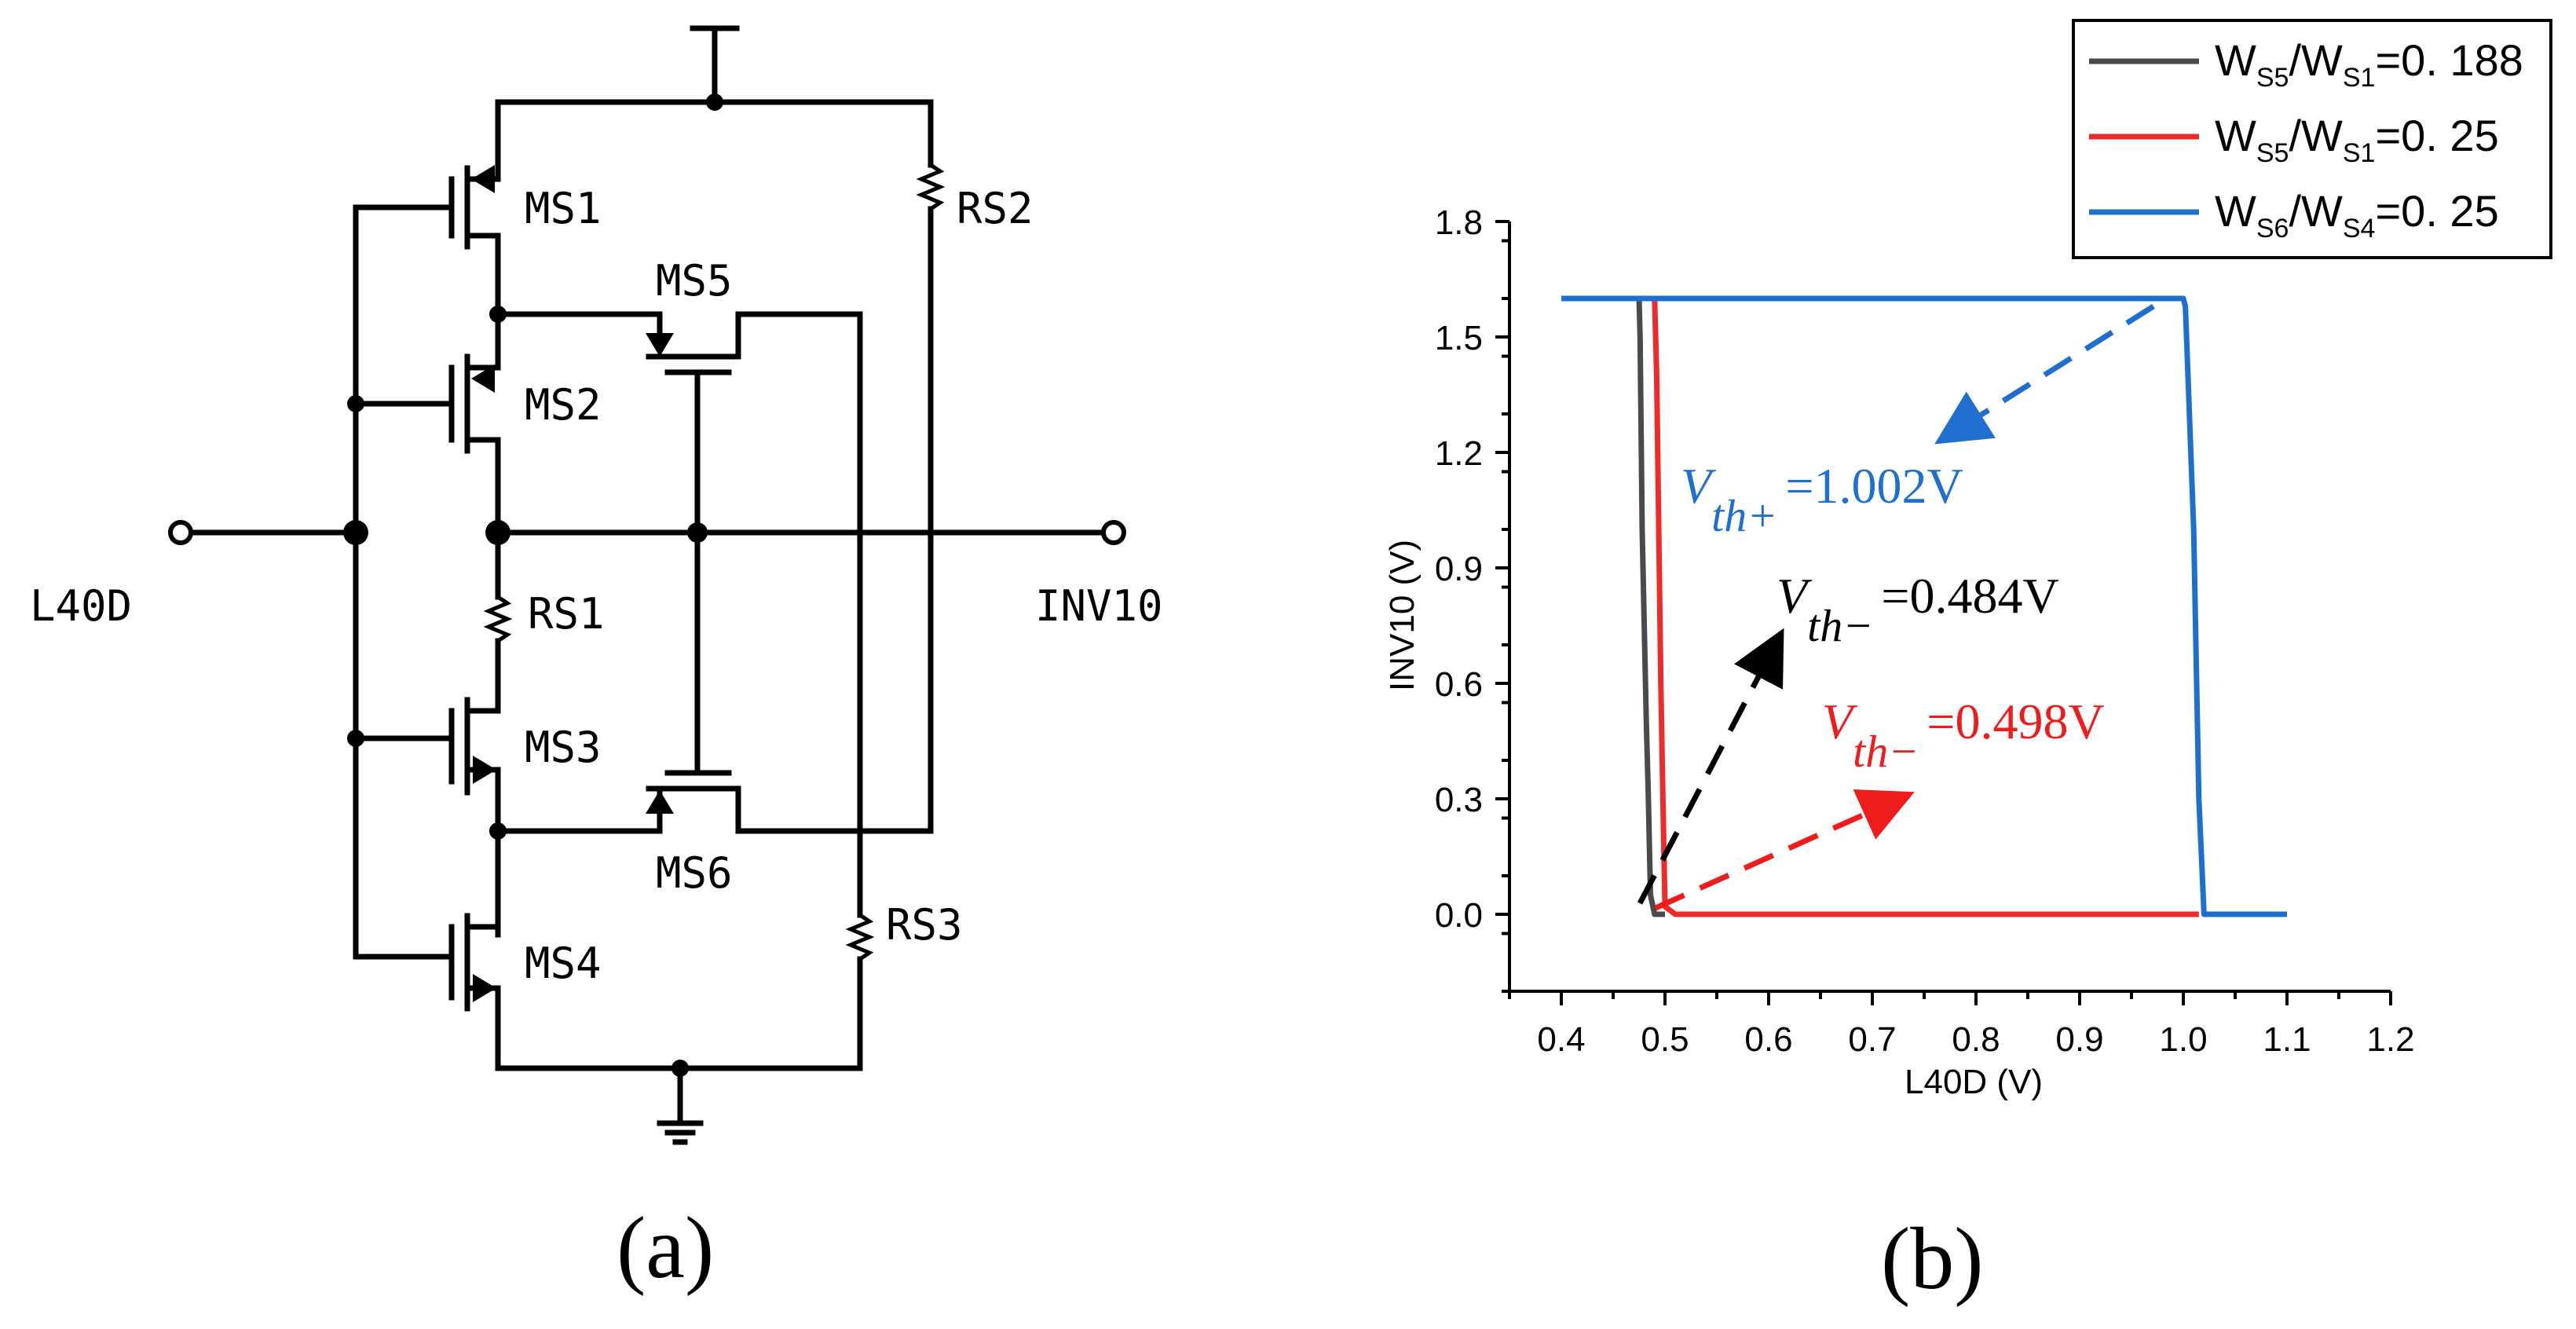 This screenshot has width=2576, height=1329. What do you see at coordinates (1794, 596) in the screenshot?
I see `vth-minus-black-v: V` at bounding box center [1794, 596].